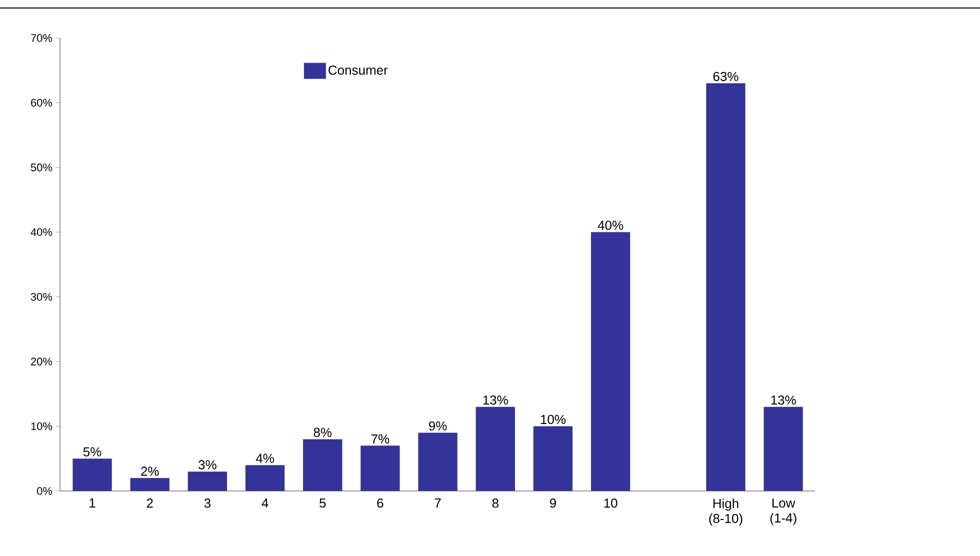 The width and height of the screenshot is (980, 556). I want to click on data-label: 2%, so click(150, 471).